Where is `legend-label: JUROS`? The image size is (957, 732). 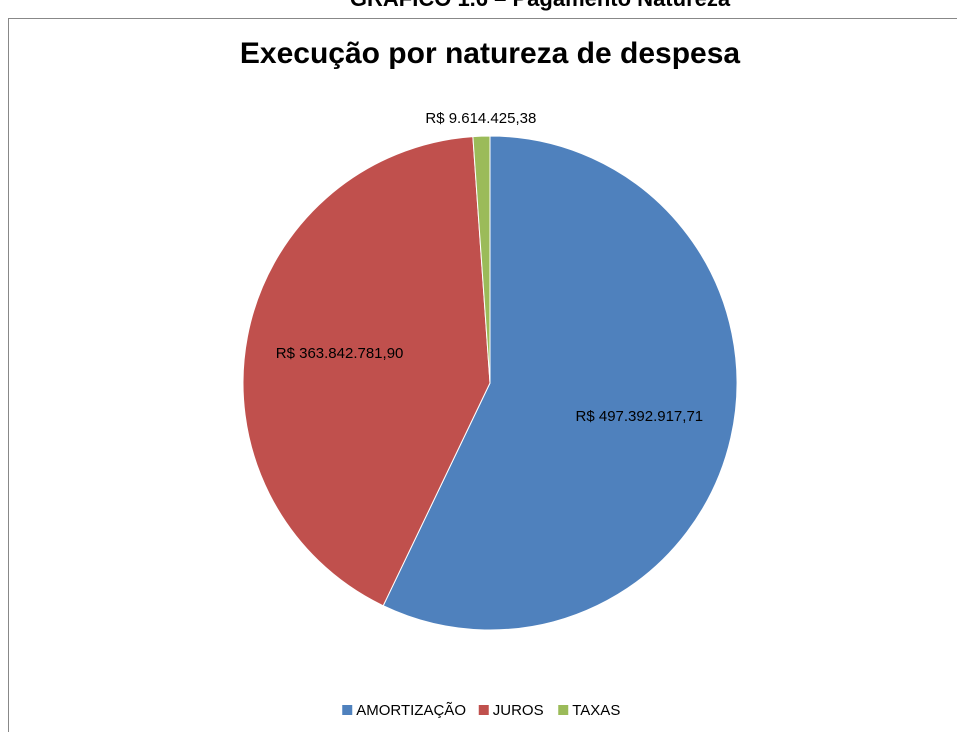
legend-label: JUROS is located at coordinates (518, 710).